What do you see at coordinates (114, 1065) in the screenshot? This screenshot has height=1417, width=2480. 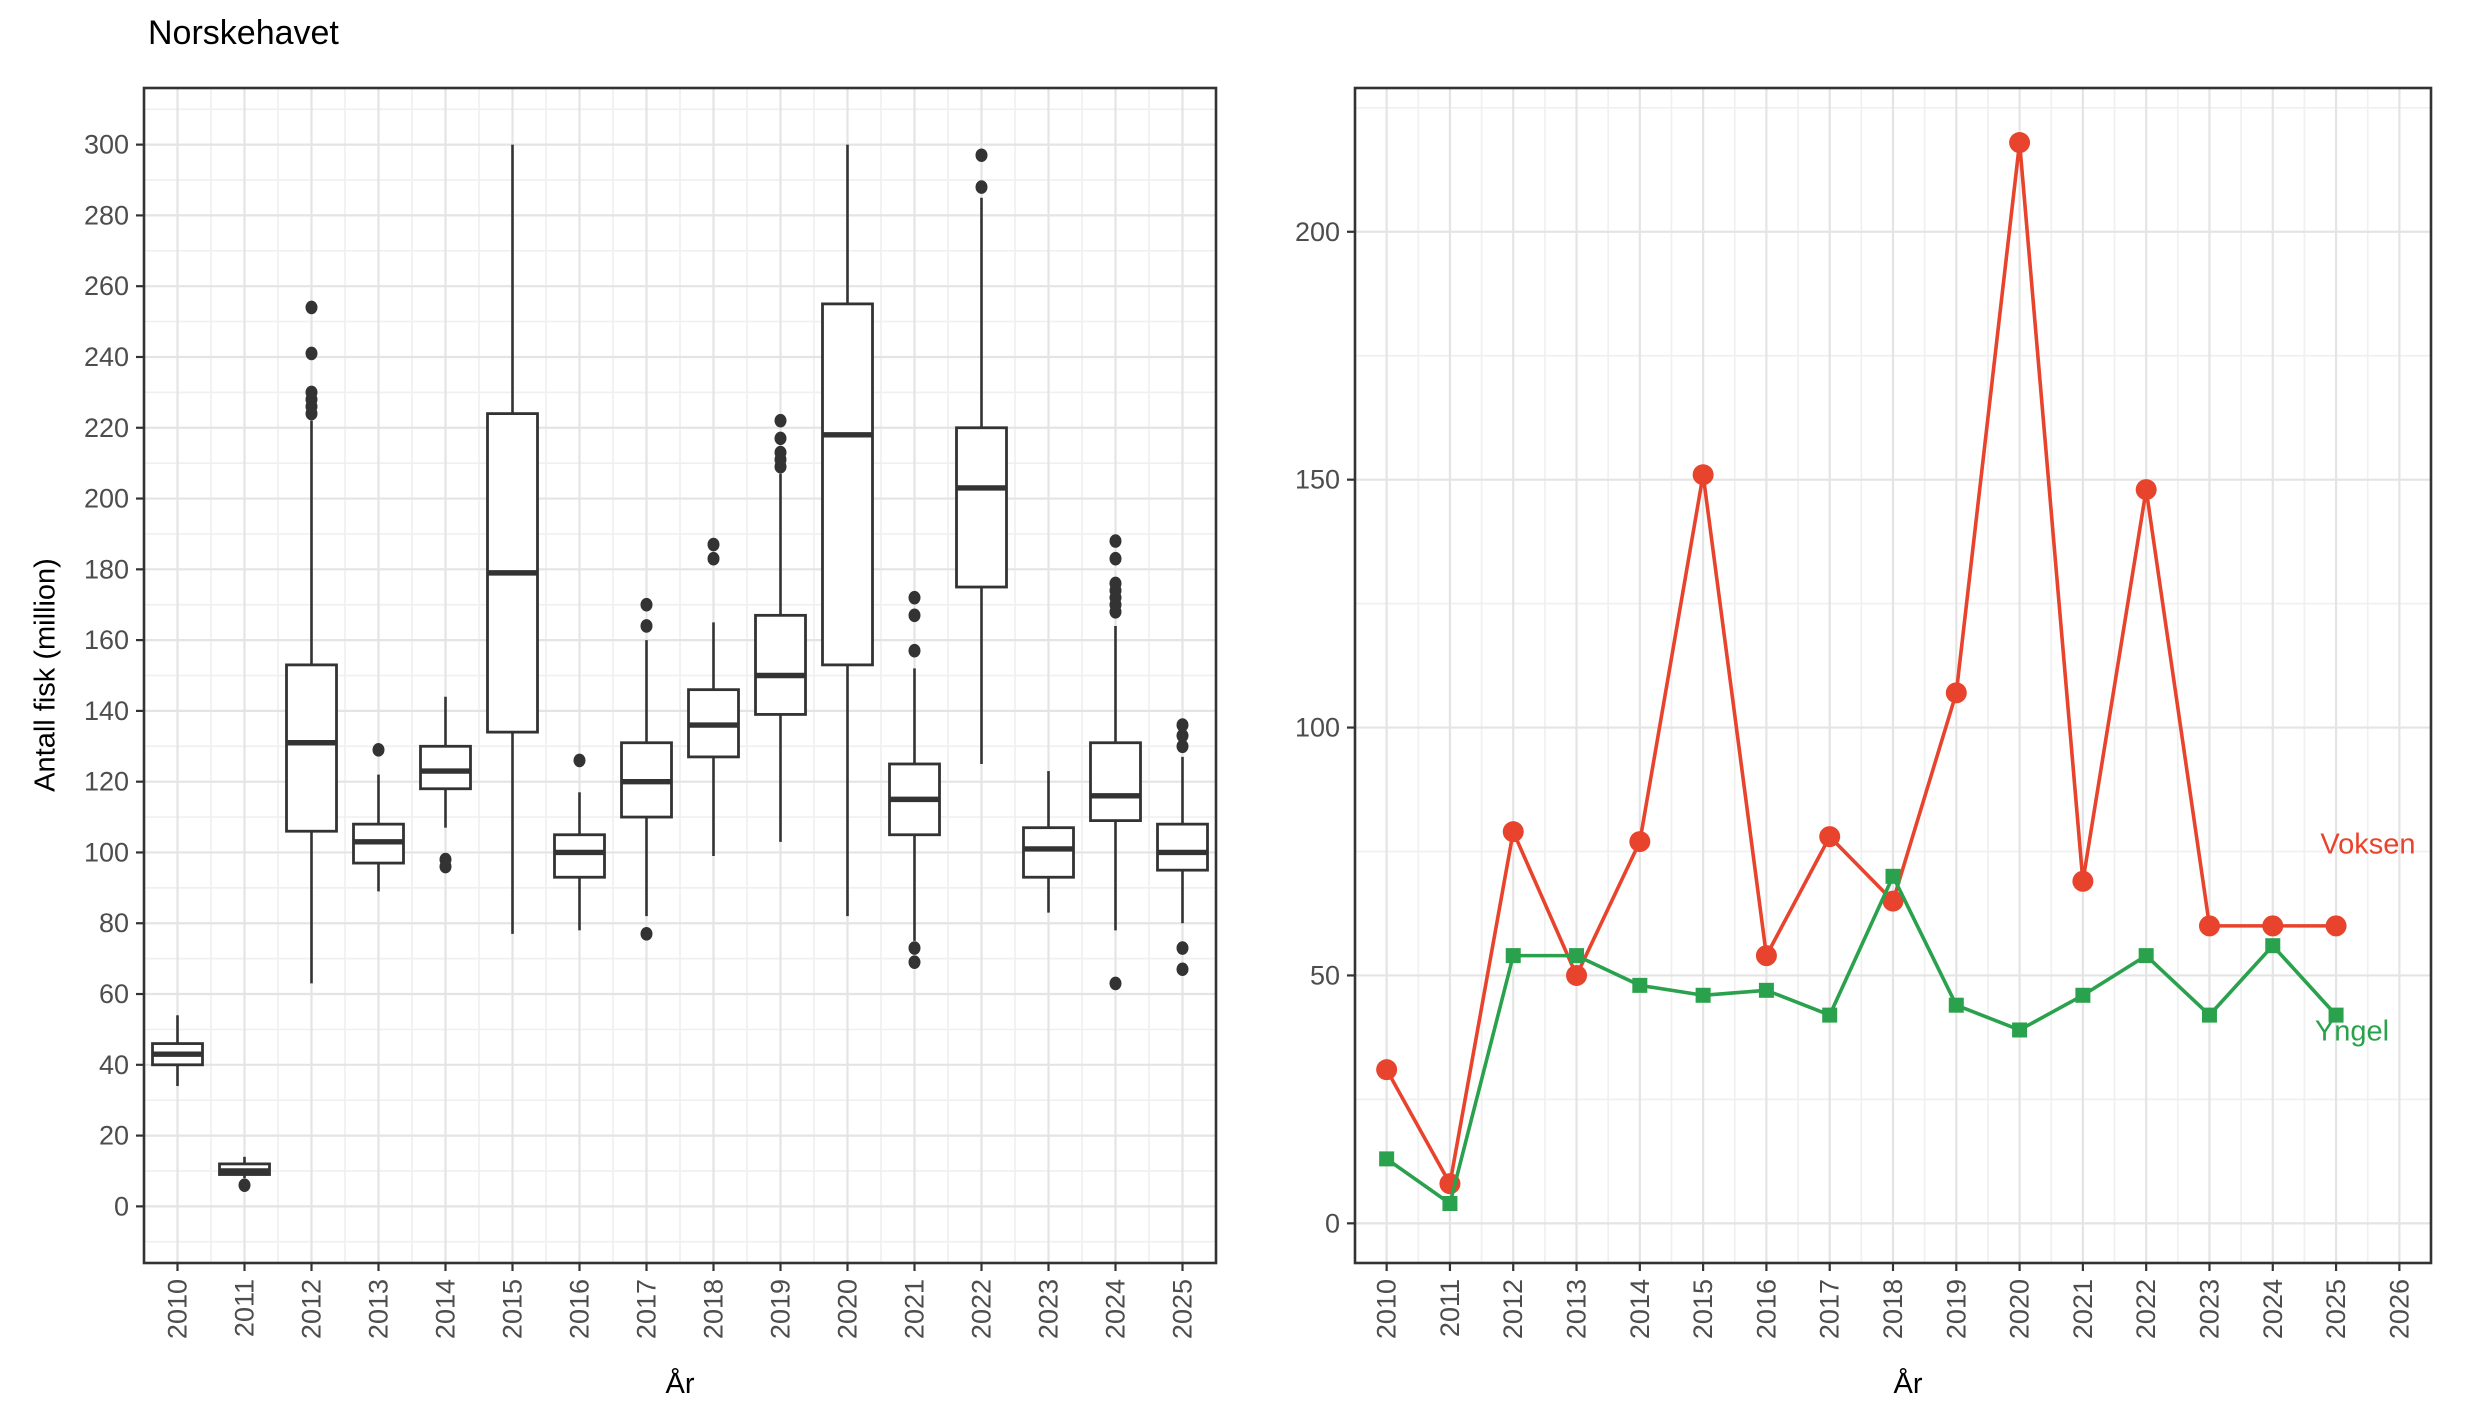 I see `svg-text: 40` at bounding box center [114, 1065].